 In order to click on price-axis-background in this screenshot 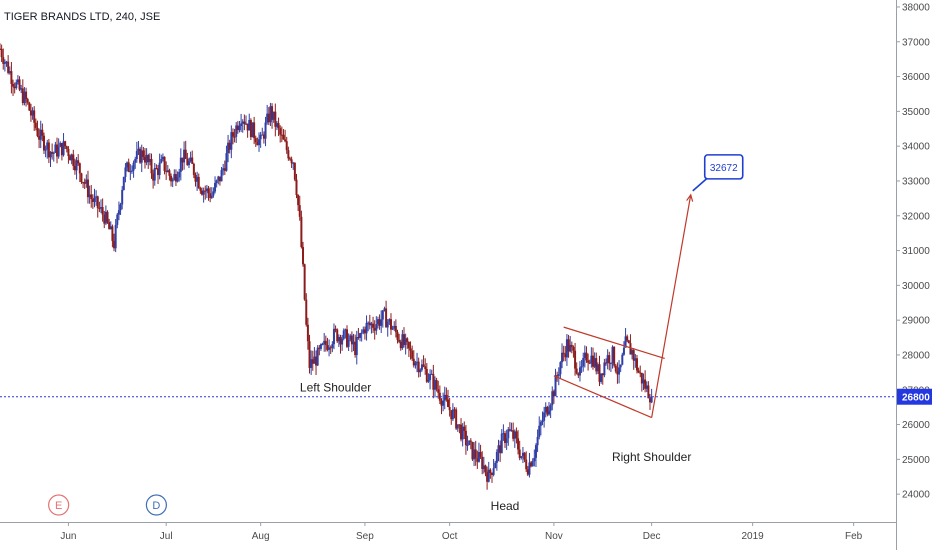, I will do `click(914, 275)`.